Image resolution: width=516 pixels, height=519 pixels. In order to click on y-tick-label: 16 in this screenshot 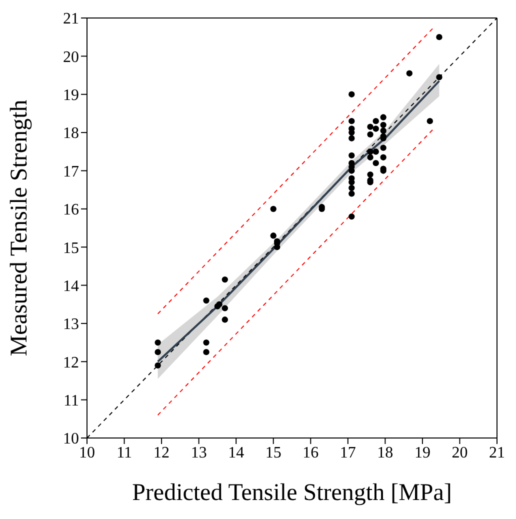, I will do `click(71, 210)`.